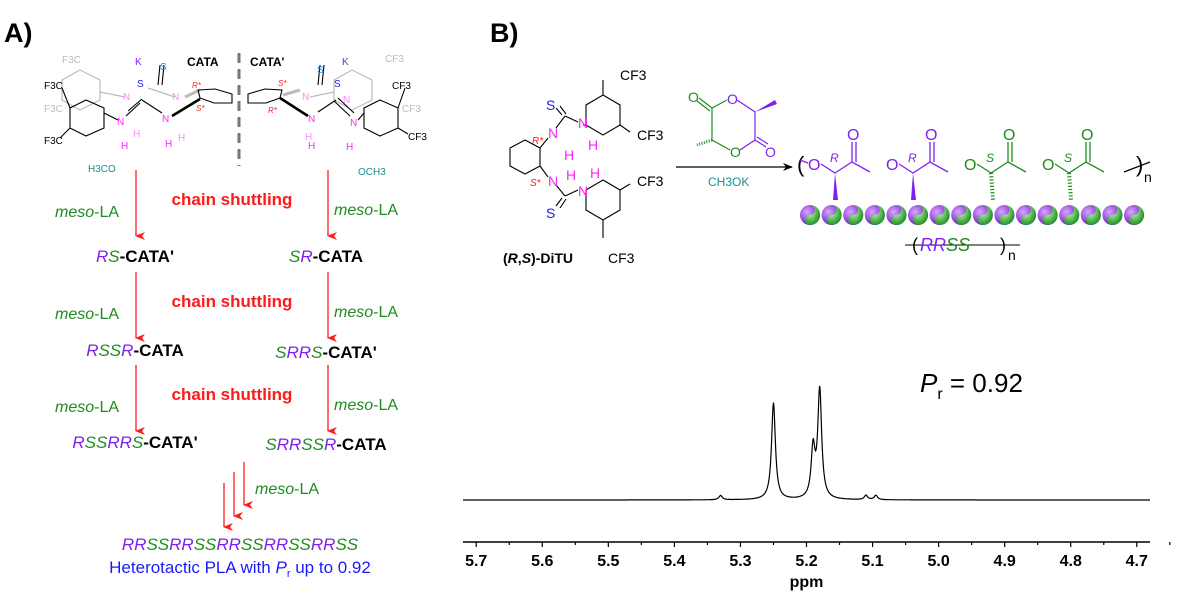 This screenshot has width=1188, height=595. What do you see at coordinates (971, 385) in the screenshot?
I see `pr-annotation: Pr = 0.92` at bounding box center [971, 385].